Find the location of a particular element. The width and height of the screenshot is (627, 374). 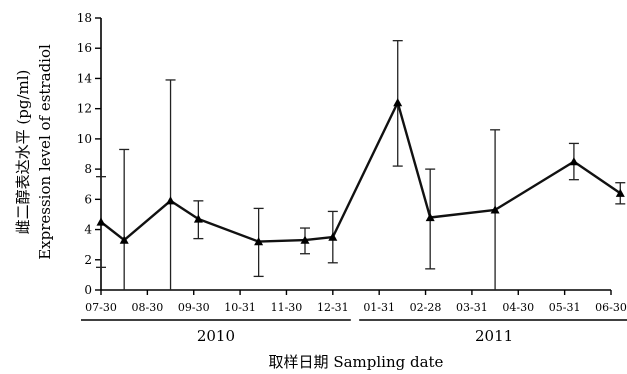

x-tick-label: 12-31 is located at coordinates (333, 307).